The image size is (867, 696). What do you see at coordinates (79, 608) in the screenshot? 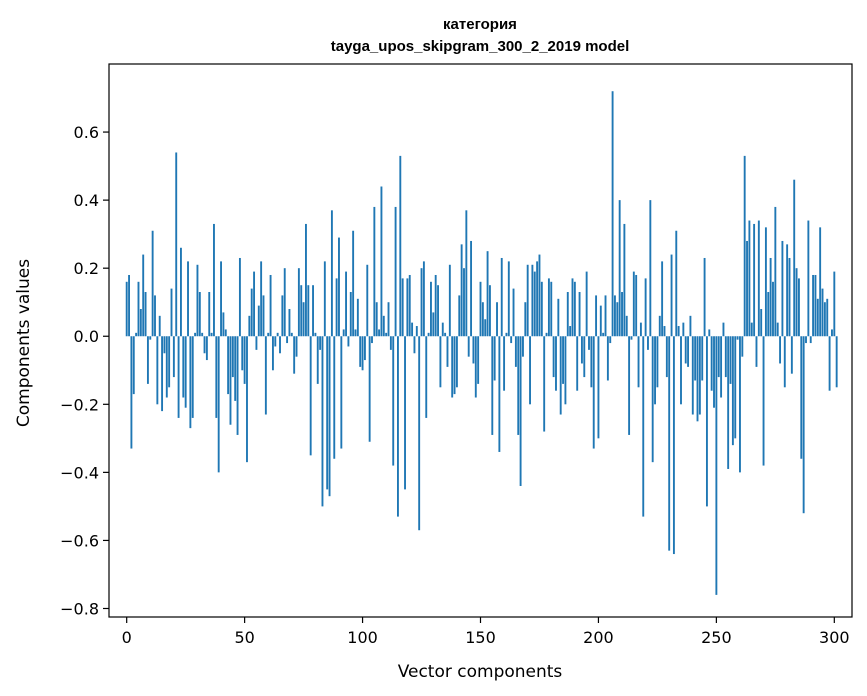
I see `y-tick-label: −0.8` at bounding box center [79, 608].